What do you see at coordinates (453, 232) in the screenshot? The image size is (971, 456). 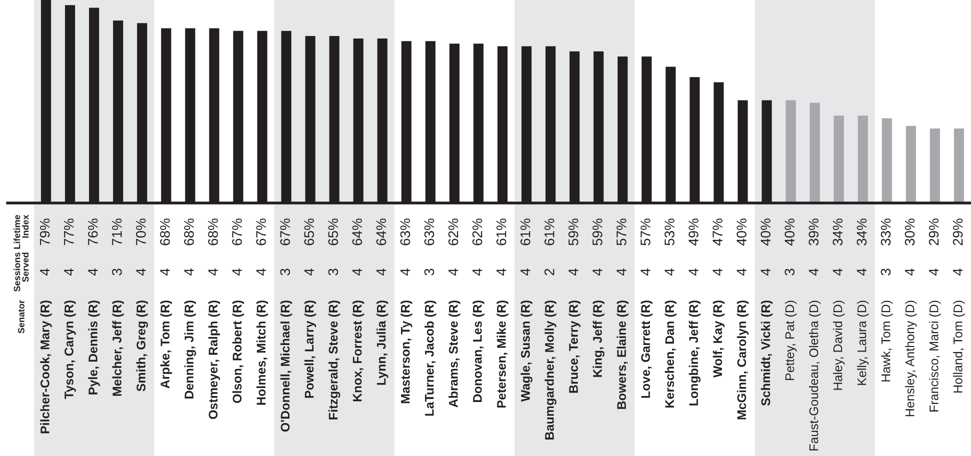 I see `data-label: 62%` at bounding box center [453, 232].